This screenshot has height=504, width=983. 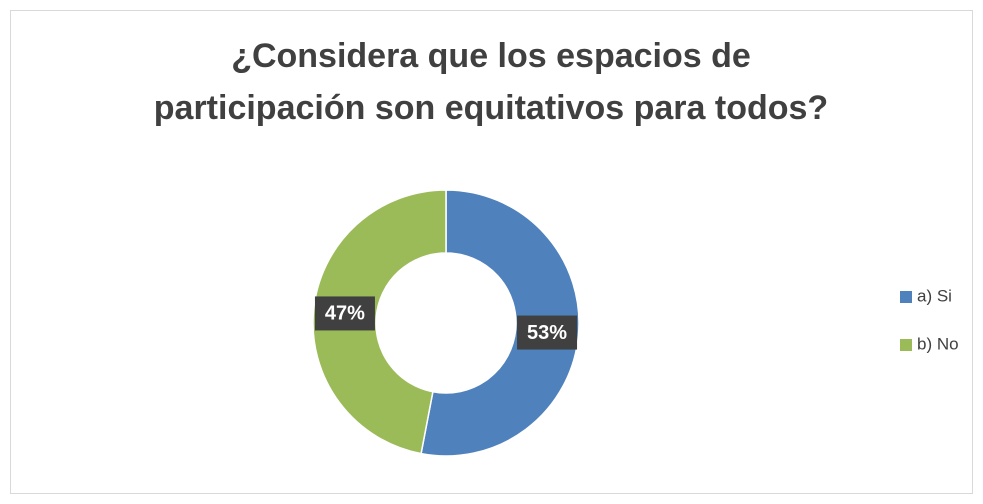 I want to click on value-label: 53%, so click(x=547, y=333).